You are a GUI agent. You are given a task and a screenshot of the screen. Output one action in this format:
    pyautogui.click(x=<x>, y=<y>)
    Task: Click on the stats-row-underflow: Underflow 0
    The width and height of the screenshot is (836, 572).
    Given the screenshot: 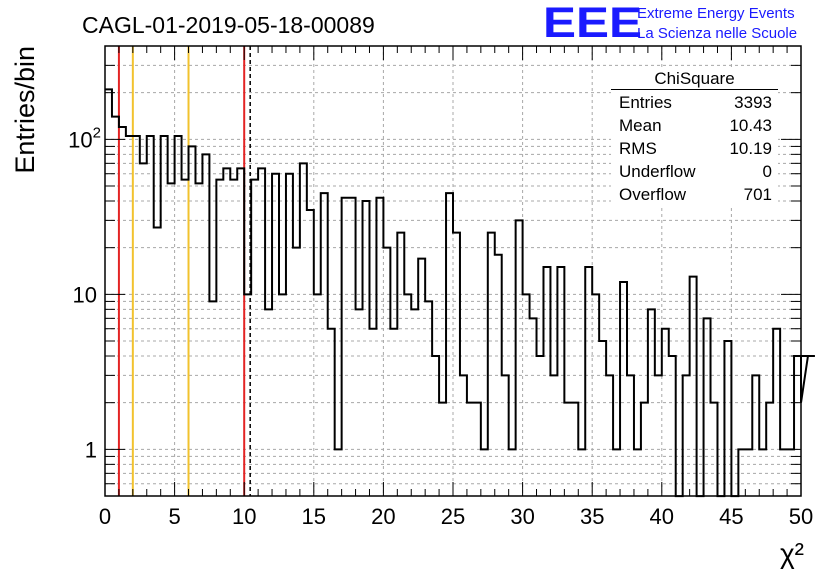 What is the action you would take?
    pyautogui.click(x=695, y=173)
    